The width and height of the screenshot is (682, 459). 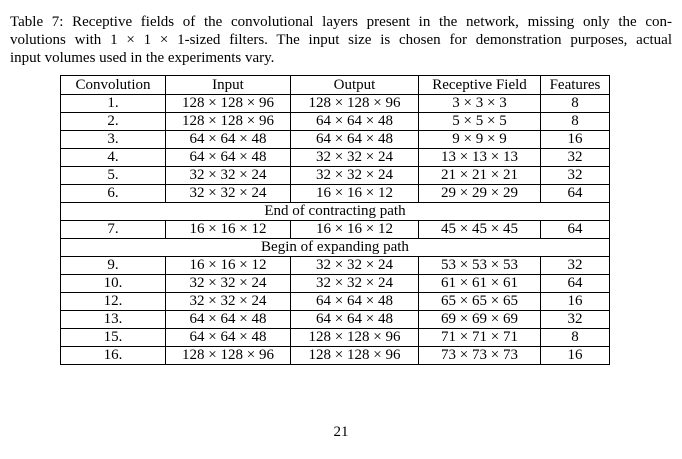 I want to click on cell-convolution: 5., so click(x=113, y=175).